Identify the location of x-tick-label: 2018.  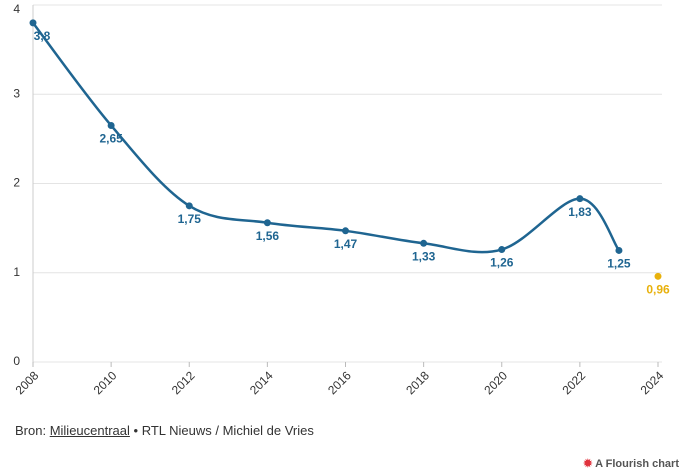
(417, 382).